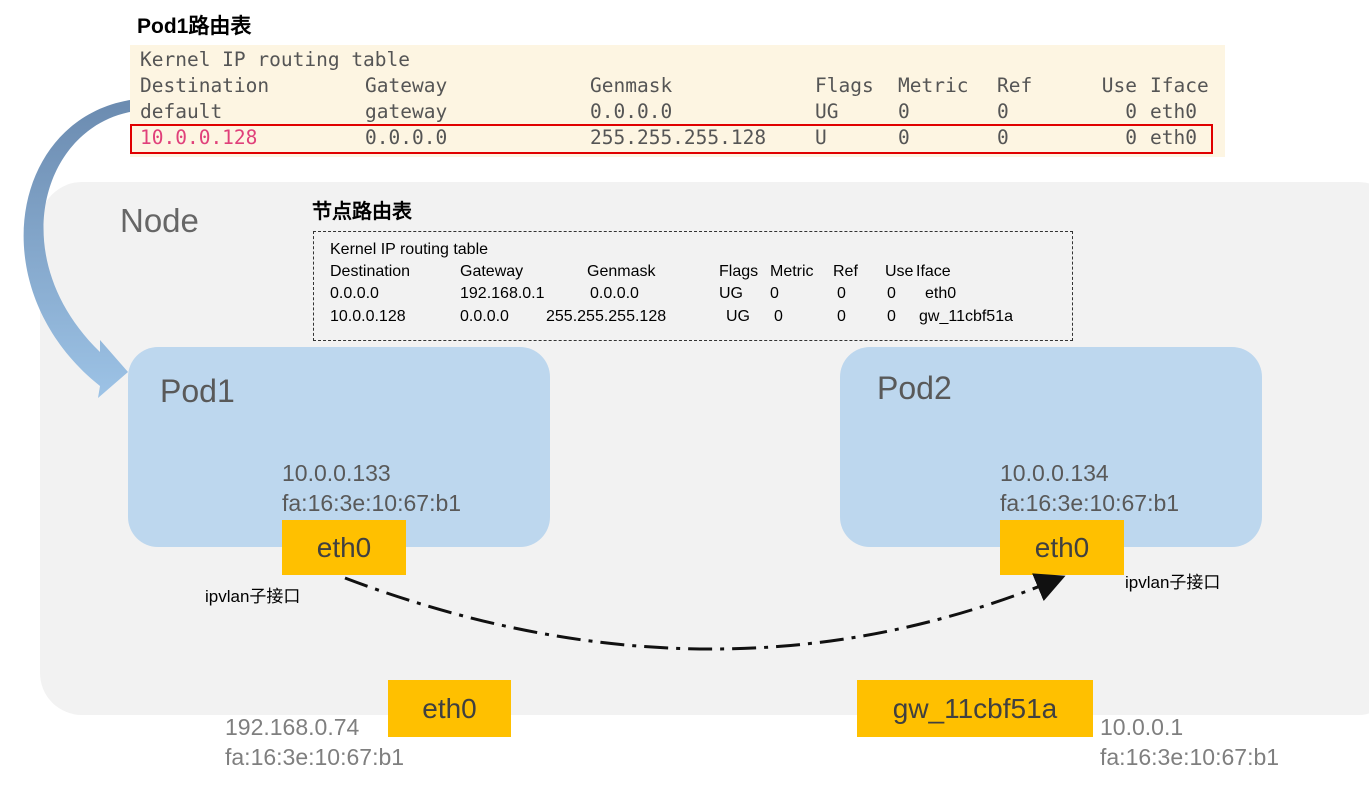 The image size is (1369, 785). I want to click on pod1-box, so click(339, 447).